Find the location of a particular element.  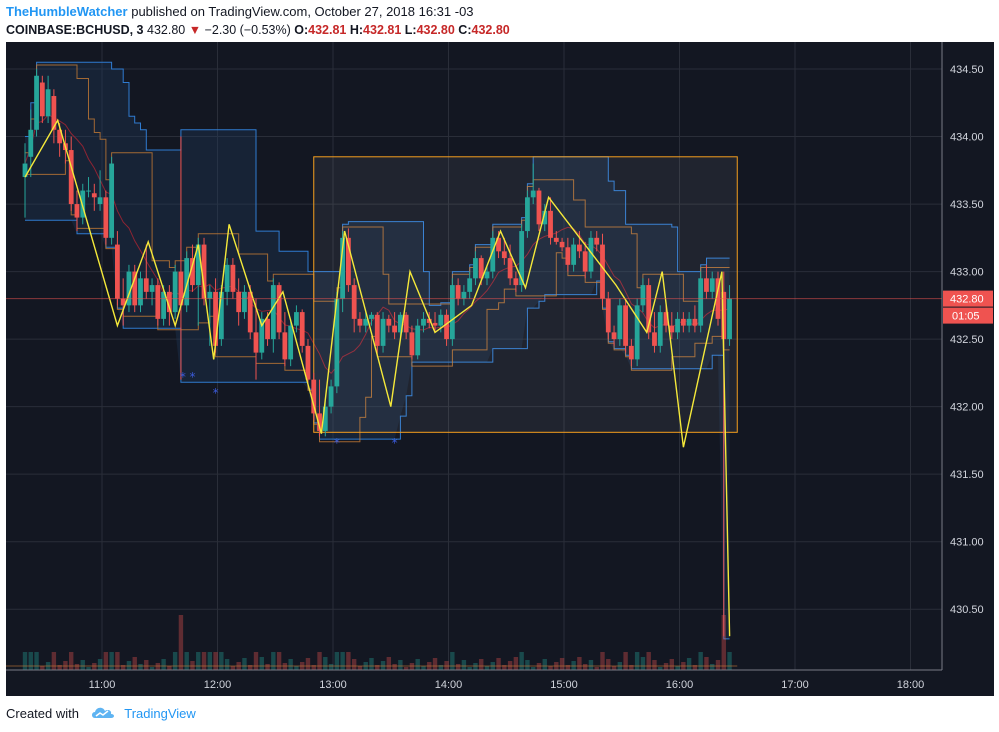

tradingview-link: TradingView is located at coordinates (160, 713).